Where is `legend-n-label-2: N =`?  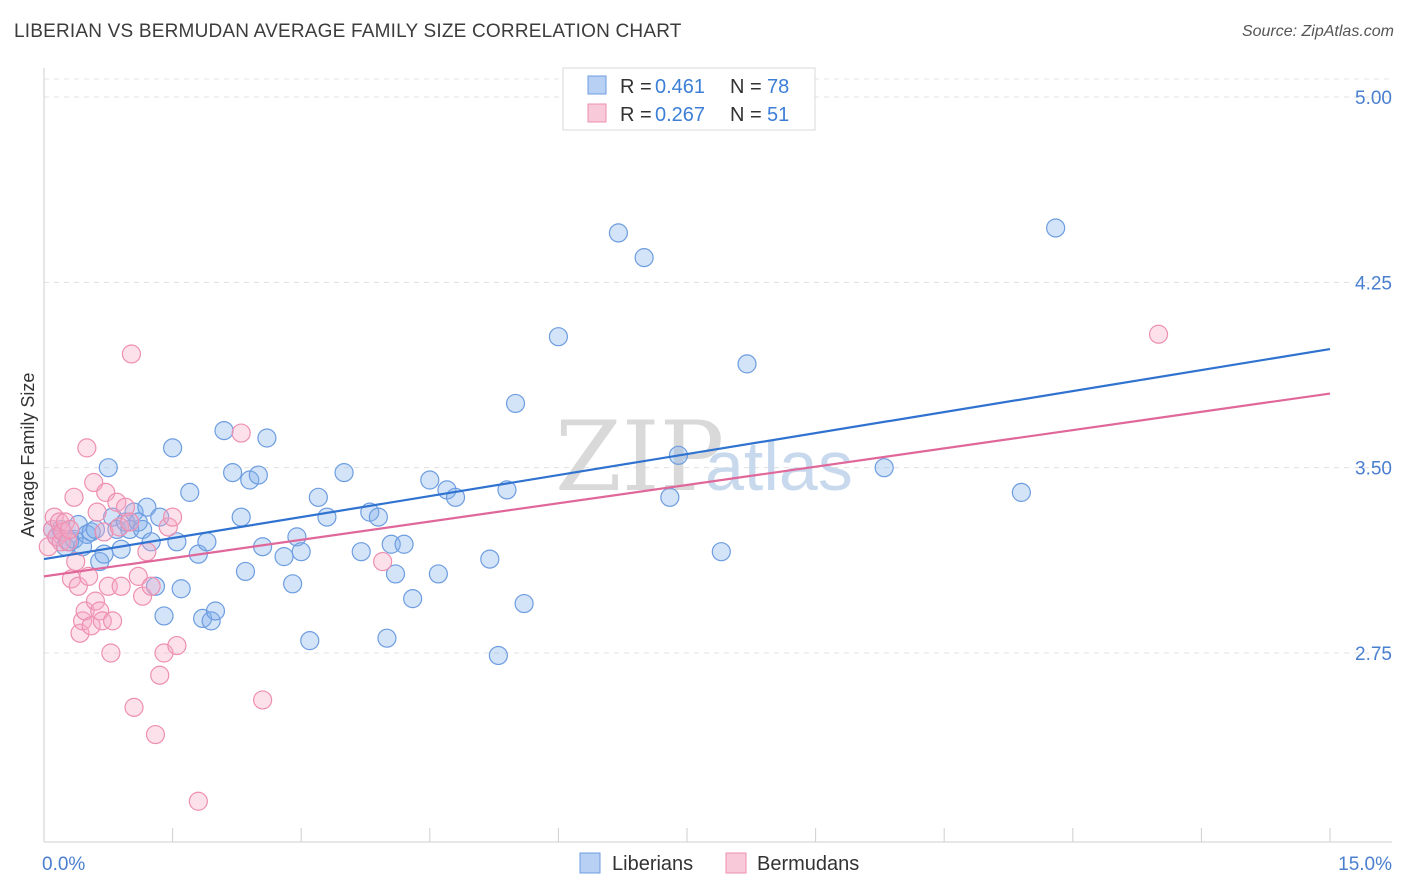
legend-n-label-2: N = is located at coordinates (746, 115).